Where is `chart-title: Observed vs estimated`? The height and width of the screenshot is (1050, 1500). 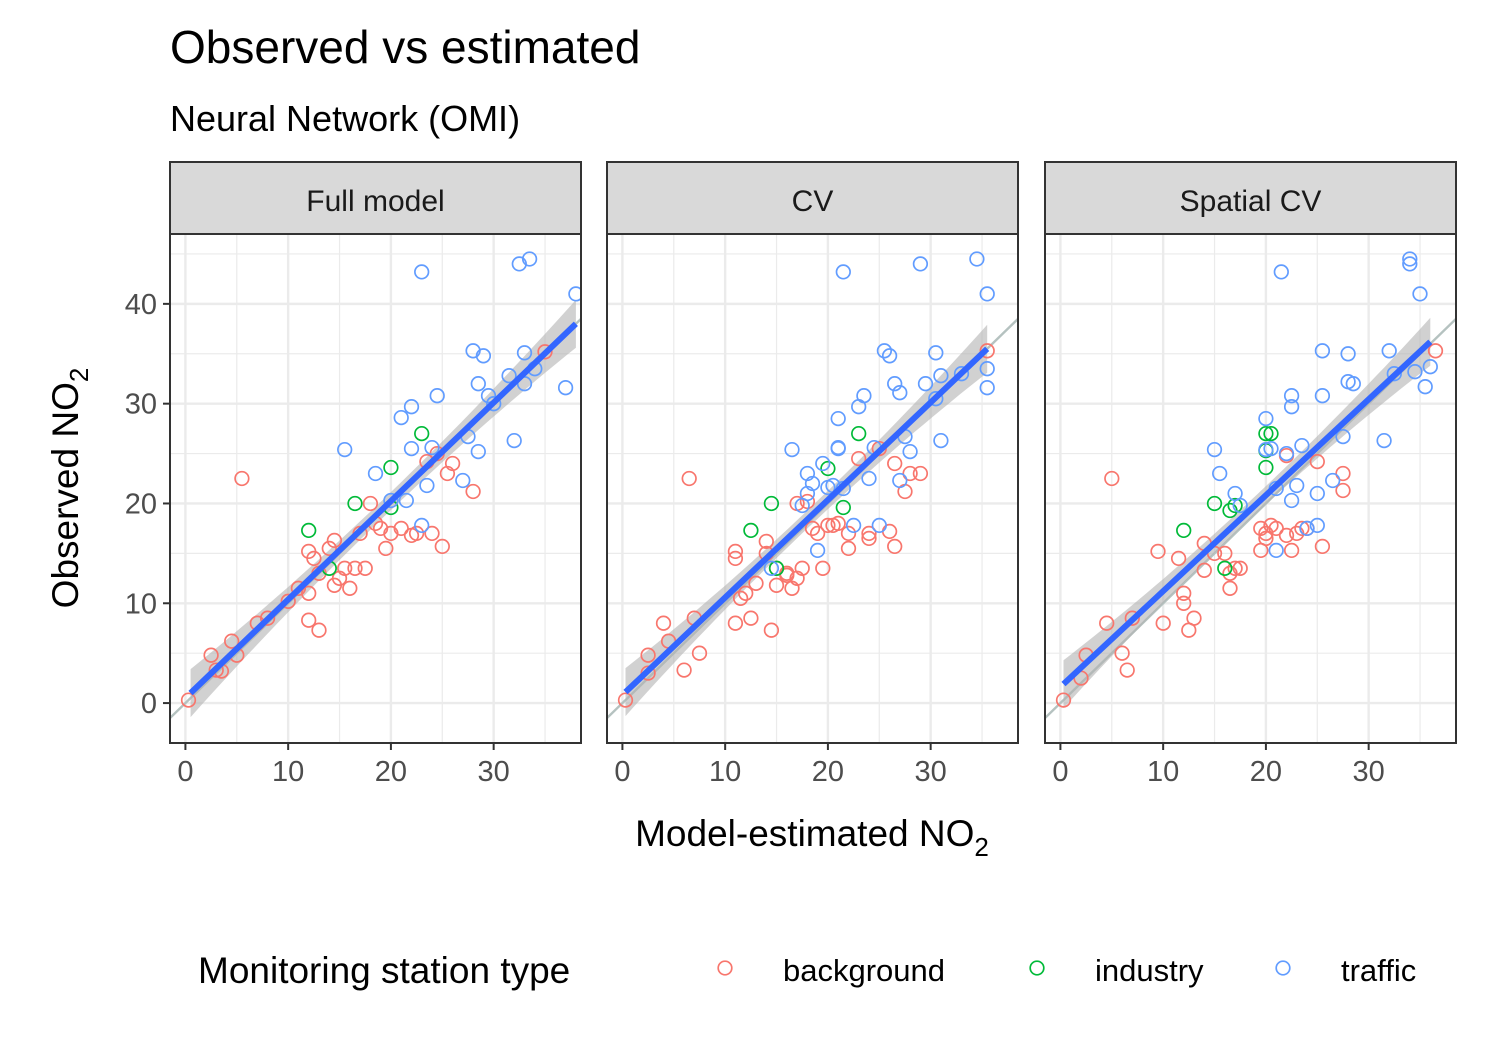
chart-title: Observed vs estimated is located at coordinates (405, 47).